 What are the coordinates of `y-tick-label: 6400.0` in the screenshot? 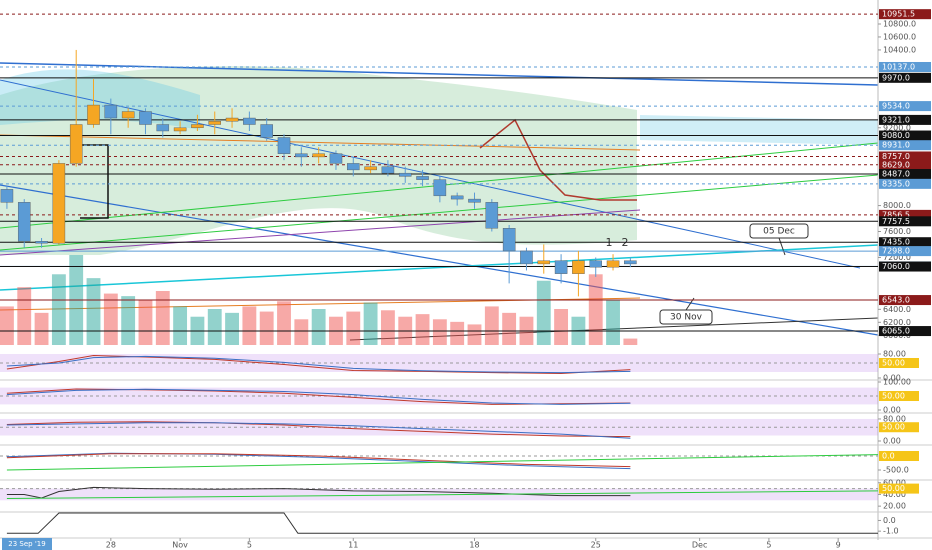 It's located at (897, 309).